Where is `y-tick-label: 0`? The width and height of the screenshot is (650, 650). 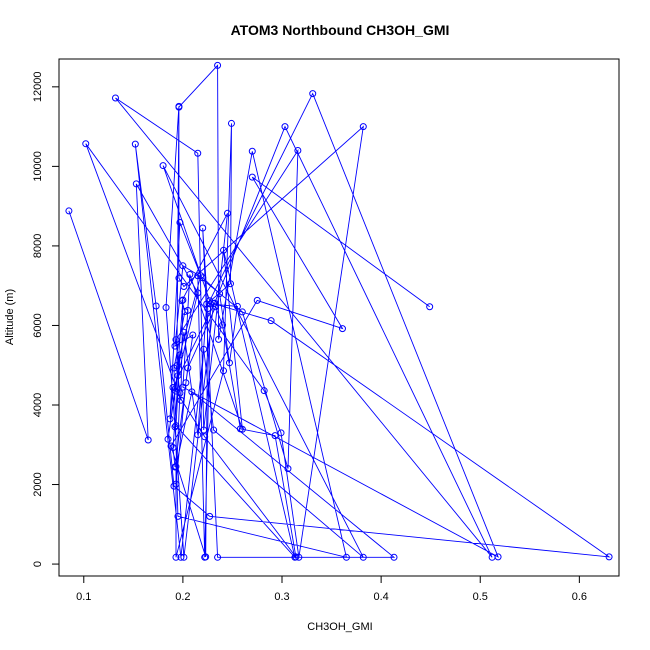 y-tick-label: 0 is located at coordinates (38, 564).